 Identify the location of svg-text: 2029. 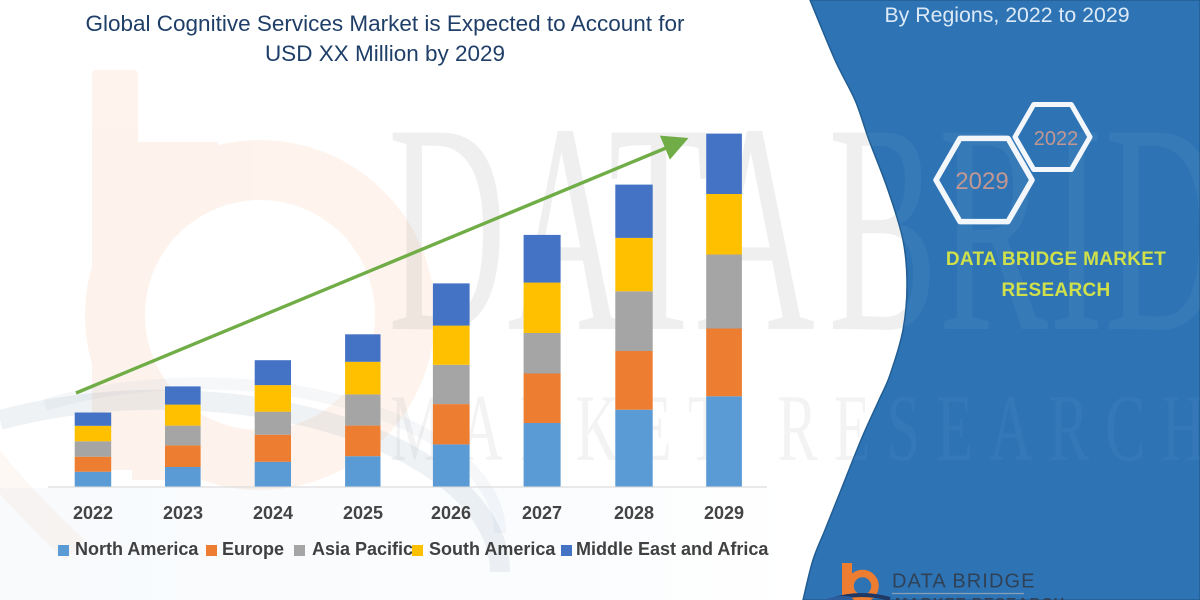
(981, 181).